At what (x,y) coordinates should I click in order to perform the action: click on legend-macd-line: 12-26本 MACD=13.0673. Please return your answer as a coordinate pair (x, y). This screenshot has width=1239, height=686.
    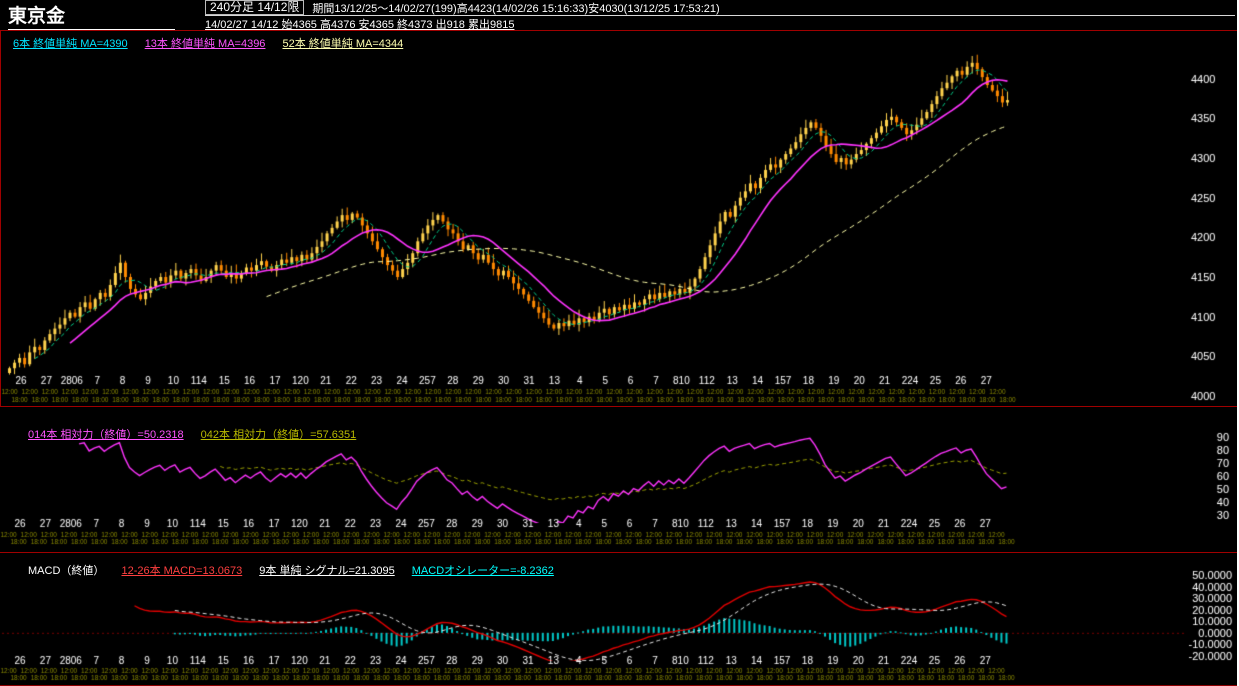
    Looking at the image, I should click on (182, 571).